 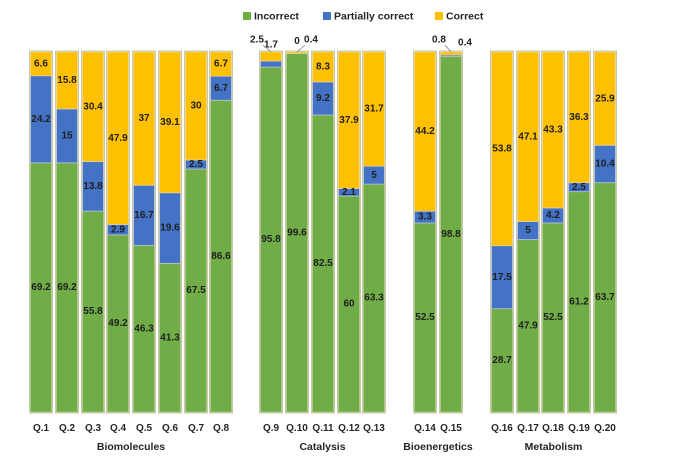 What do you see at coordinates (425, 217) in the screenshot?
I see `label-partially-correct: 3.3` at bounding box center [425, 217].